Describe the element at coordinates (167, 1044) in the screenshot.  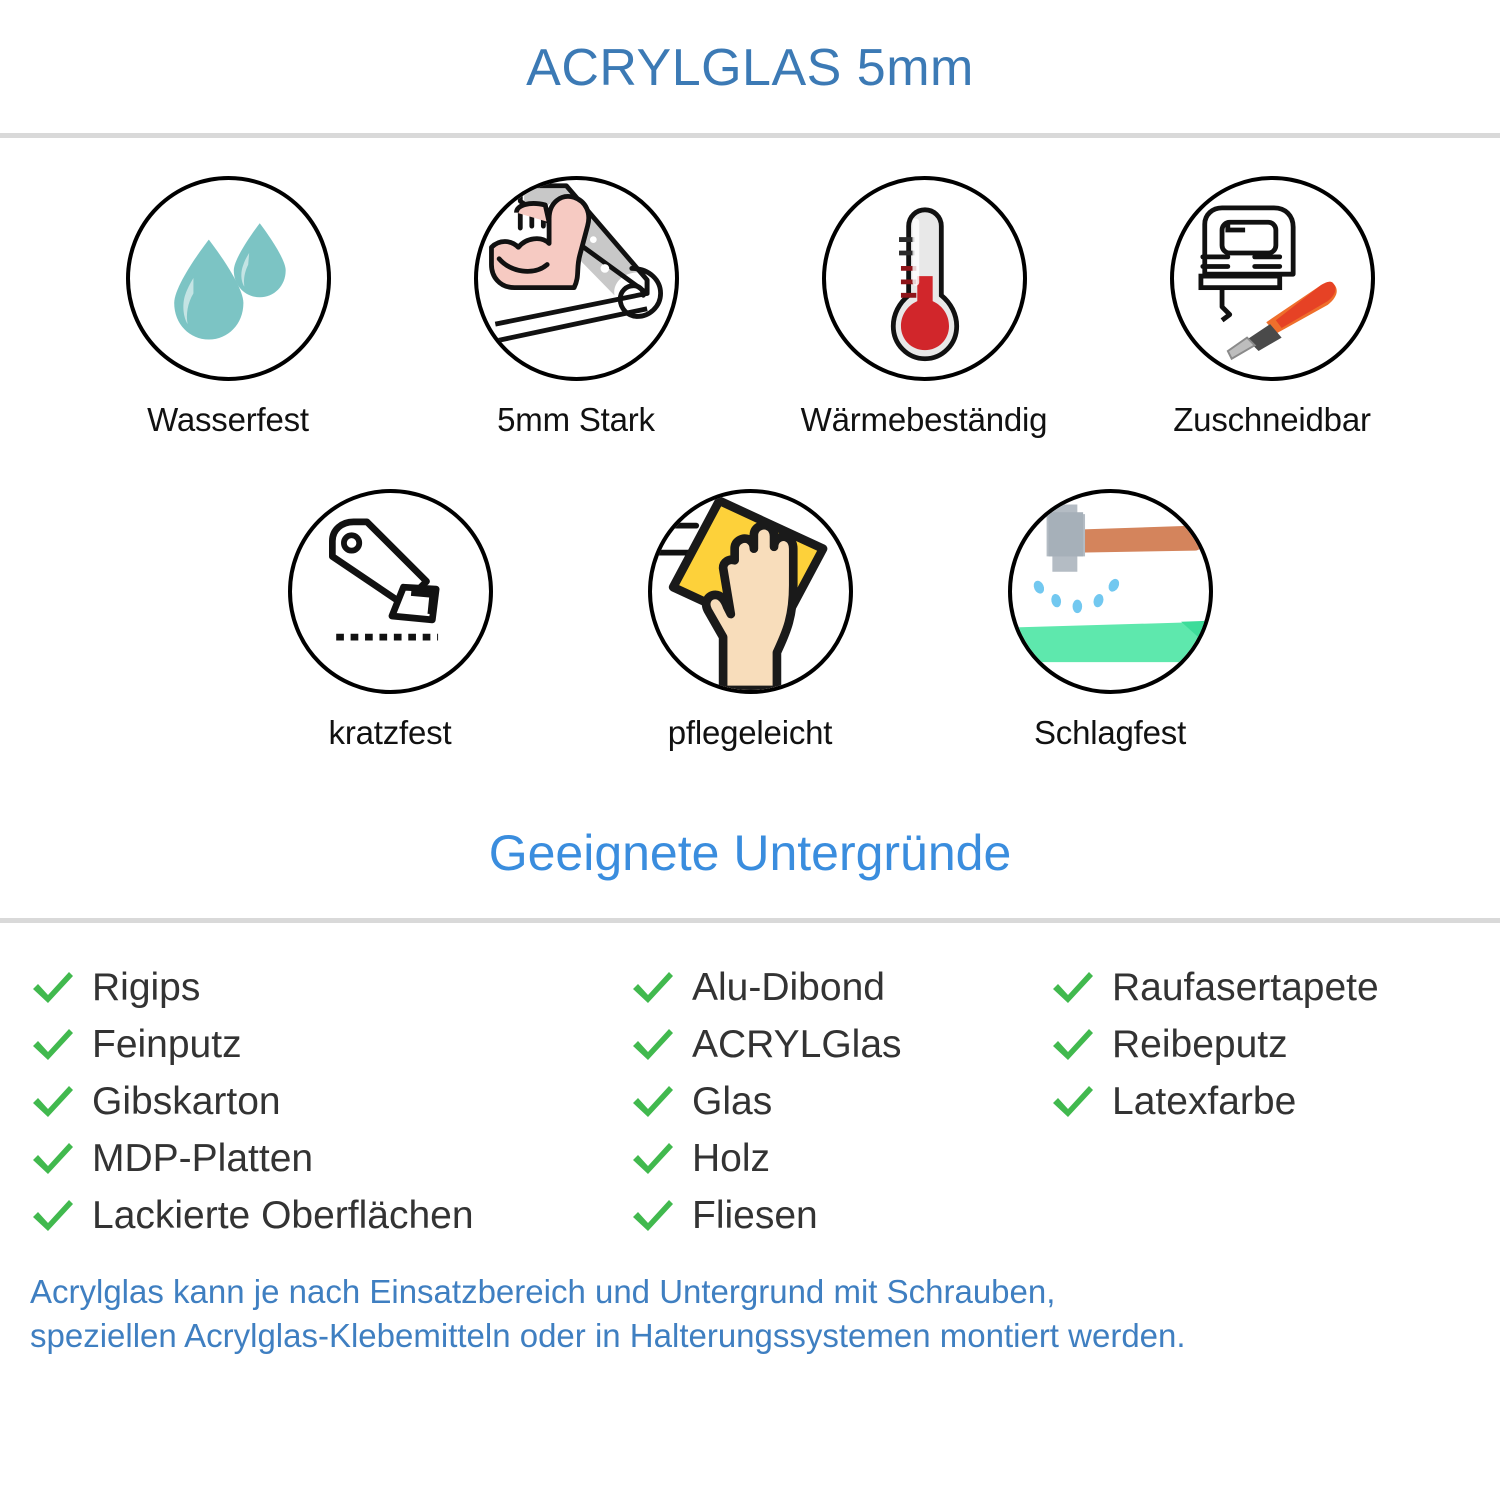
I see `substrate-label: Feinputz` at that location.